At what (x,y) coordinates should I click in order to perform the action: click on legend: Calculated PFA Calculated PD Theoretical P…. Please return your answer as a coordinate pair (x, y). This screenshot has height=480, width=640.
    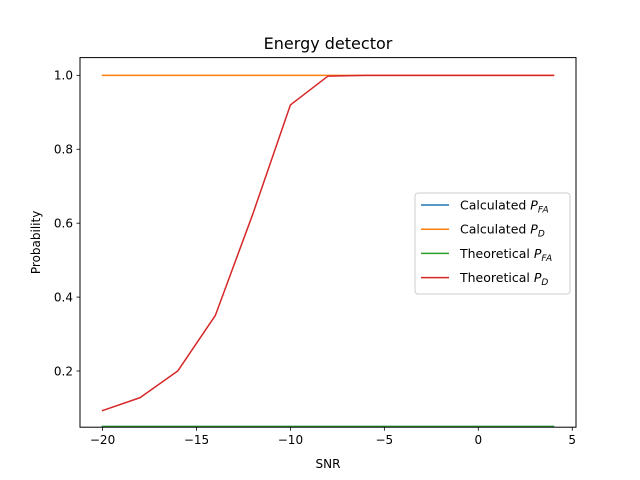
    Looking at the image, I should click on (492, 243).